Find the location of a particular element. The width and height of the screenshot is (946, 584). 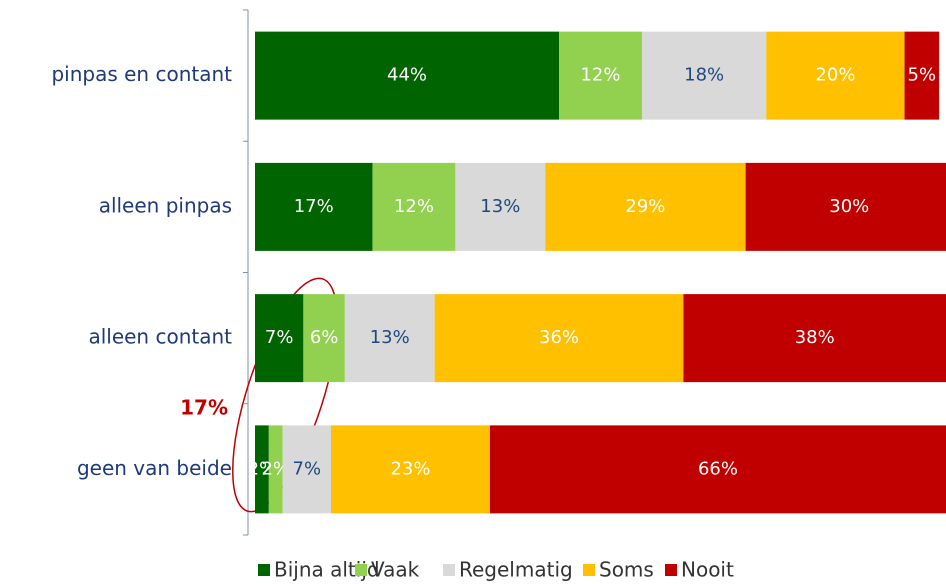

value-label: 38% is located at coordinates (815, 337).